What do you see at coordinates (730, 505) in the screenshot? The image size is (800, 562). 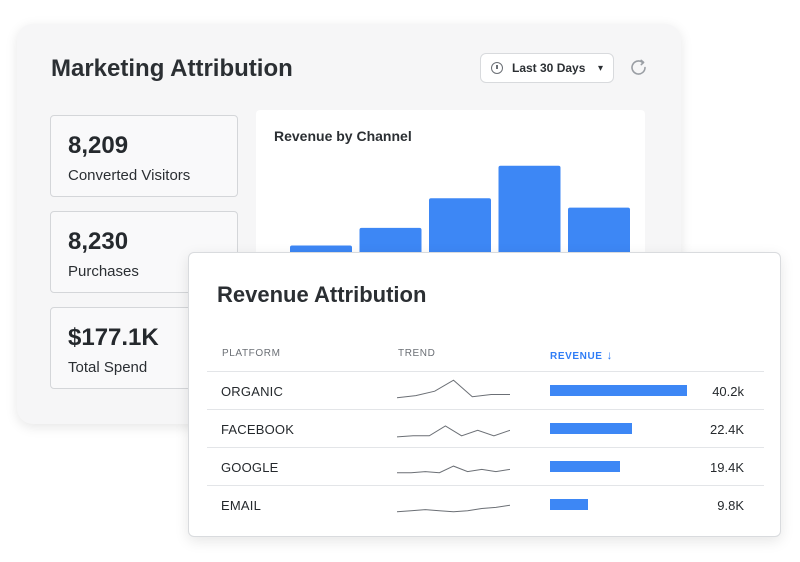 I see `revenue-value: 9.8K` at bounding box center [730, 505].